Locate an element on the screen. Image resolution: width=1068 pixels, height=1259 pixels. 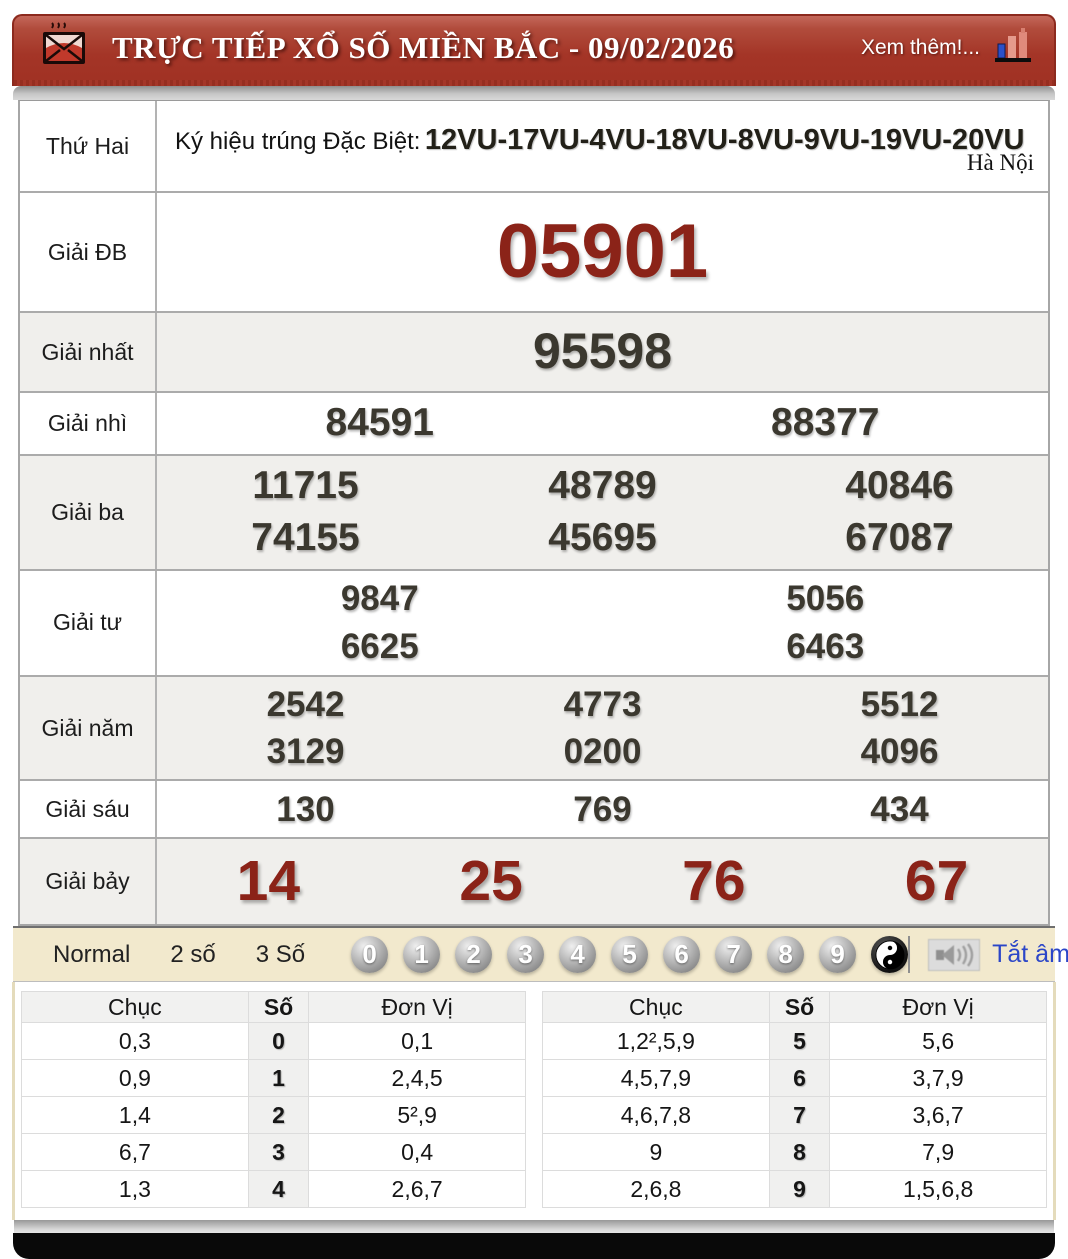
prize-value: 434 is located at coordinates (899, 809).